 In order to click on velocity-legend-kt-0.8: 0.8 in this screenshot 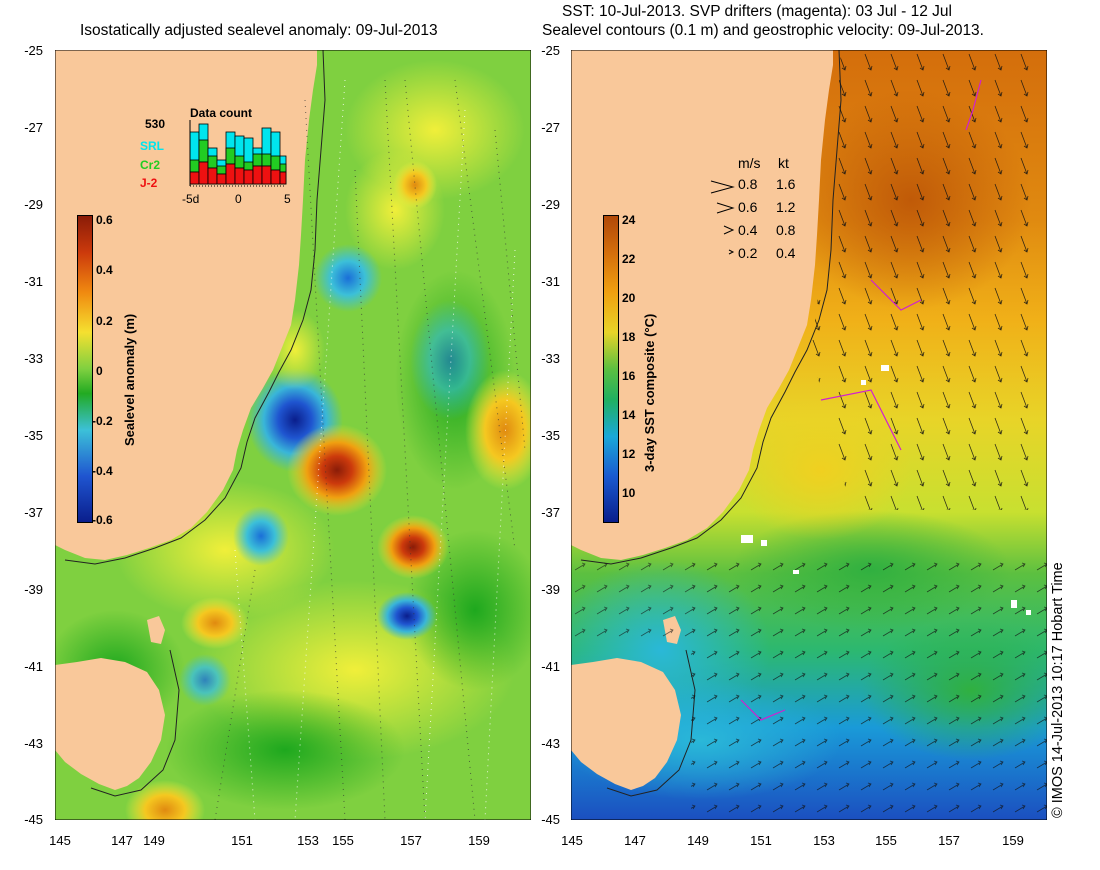, I will do `click(786, 230)`.